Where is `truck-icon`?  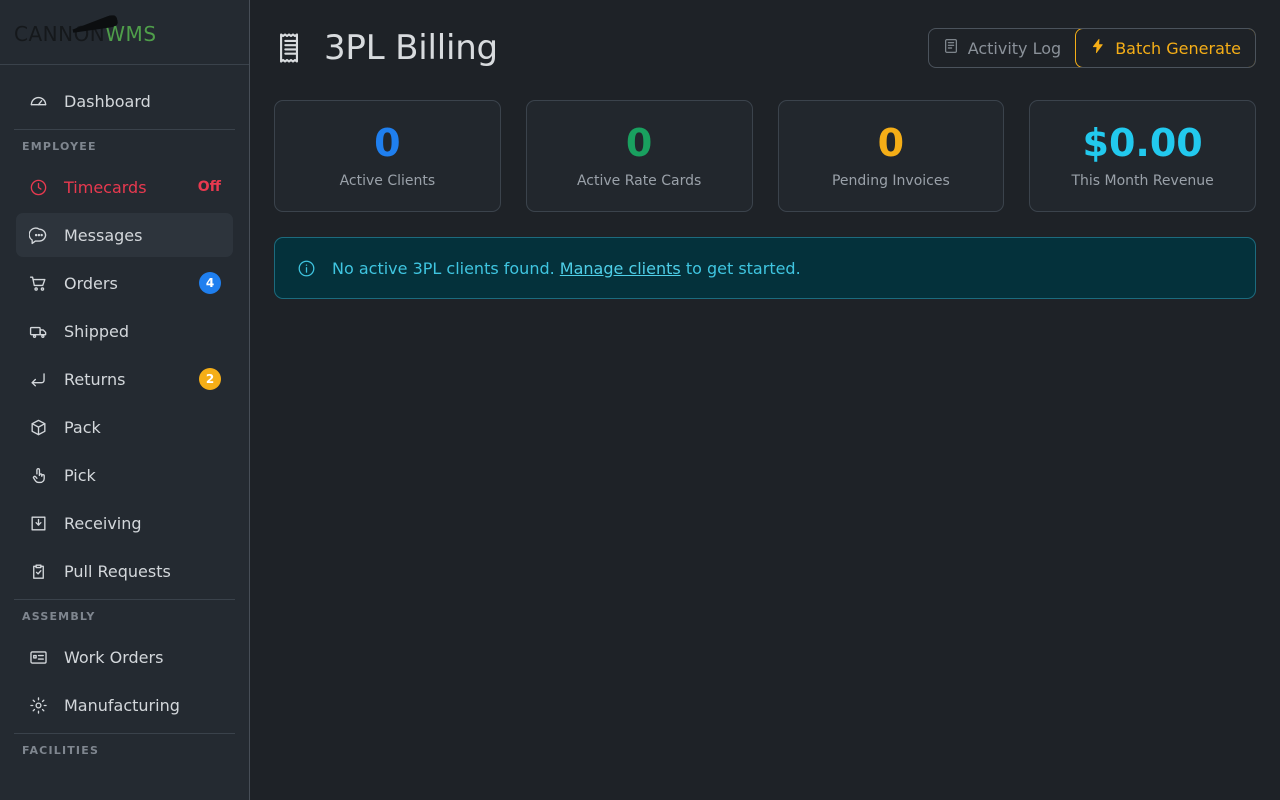 truck-icon is located at coordinates (38, 331).